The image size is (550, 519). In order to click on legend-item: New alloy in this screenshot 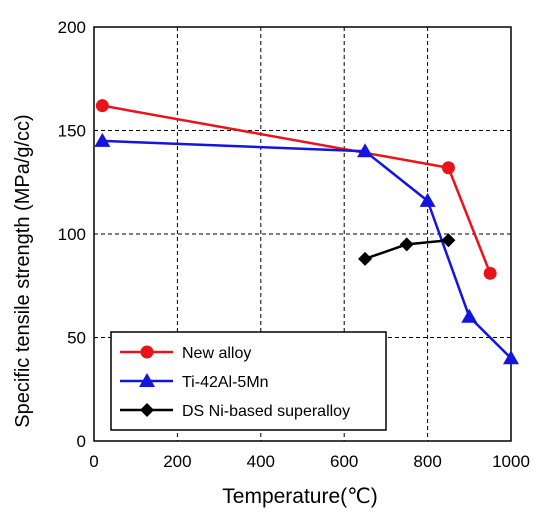, I will do `click(185, 353)`.